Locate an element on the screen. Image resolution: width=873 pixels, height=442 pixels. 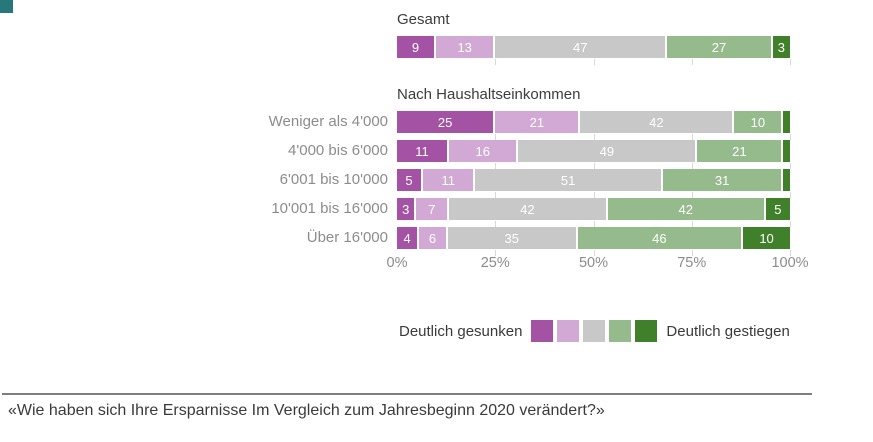
stacked-bar: 4 6 35 46 10 is located at coordinates (594, 241).